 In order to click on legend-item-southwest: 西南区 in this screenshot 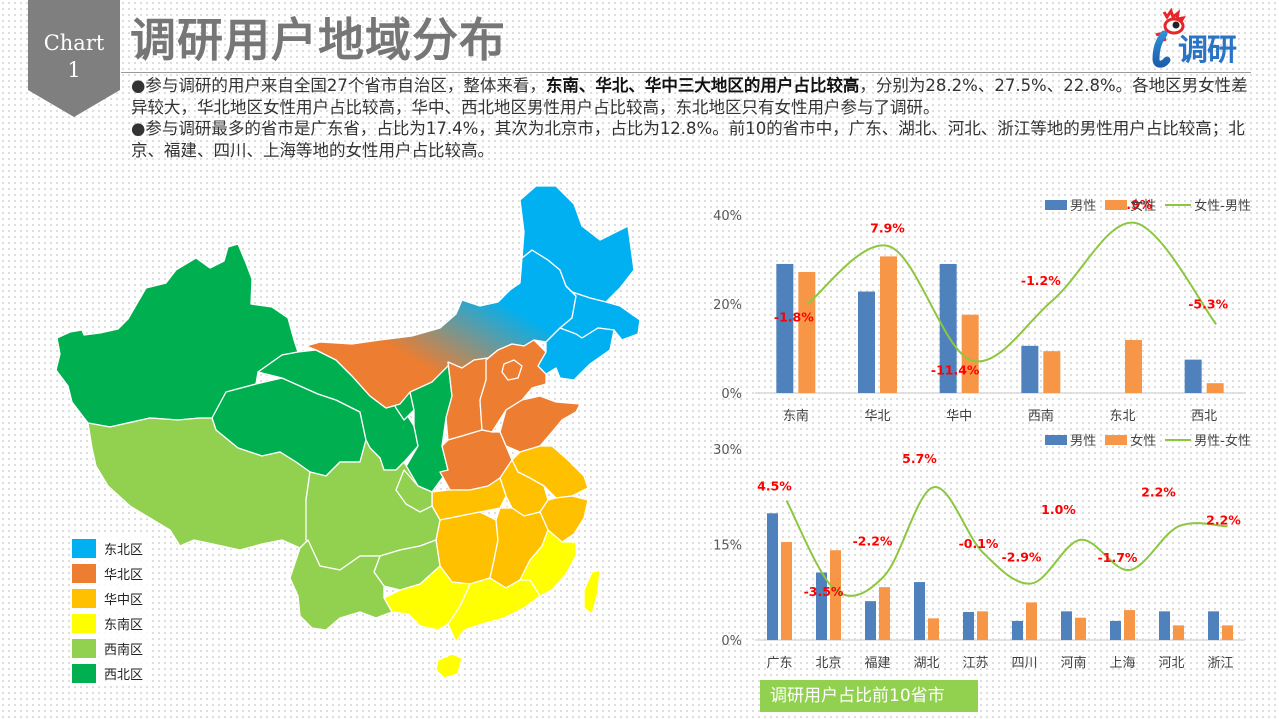, I will do `click(112, 648)`.